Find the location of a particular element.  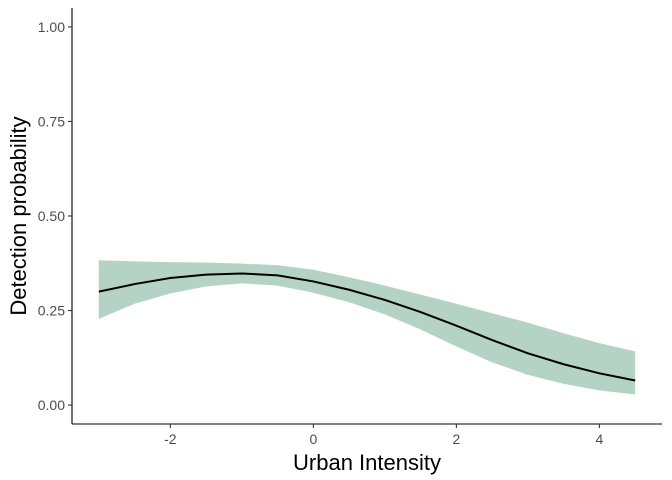

x-tick-label: 0 is located at coordinates (313, 439).